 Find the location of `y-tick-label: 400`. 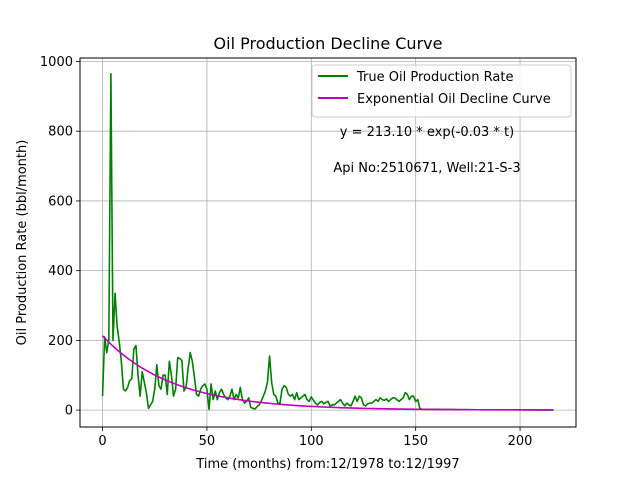

y-tick-label: 400 is located at coordinates (60, 271).